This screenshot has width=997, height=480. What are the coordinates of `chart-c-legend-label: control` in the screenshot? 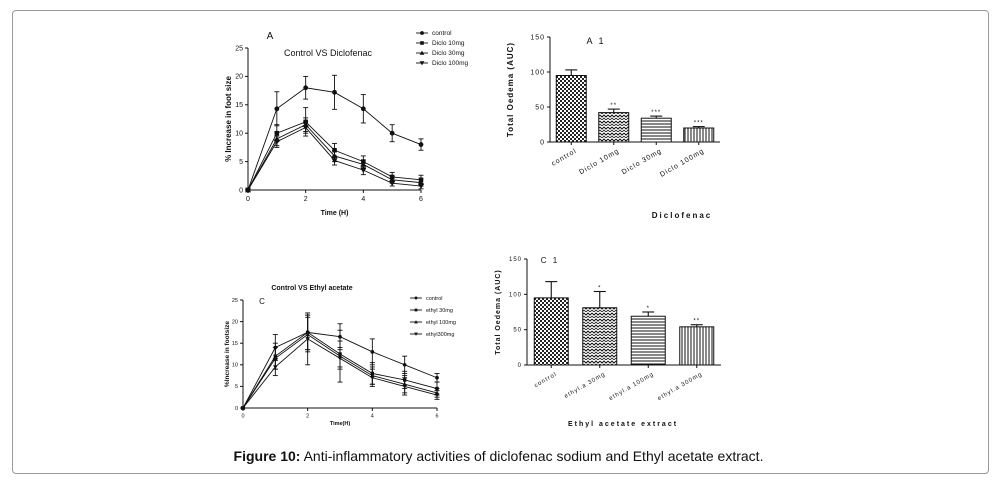 It's located at (434, 299).